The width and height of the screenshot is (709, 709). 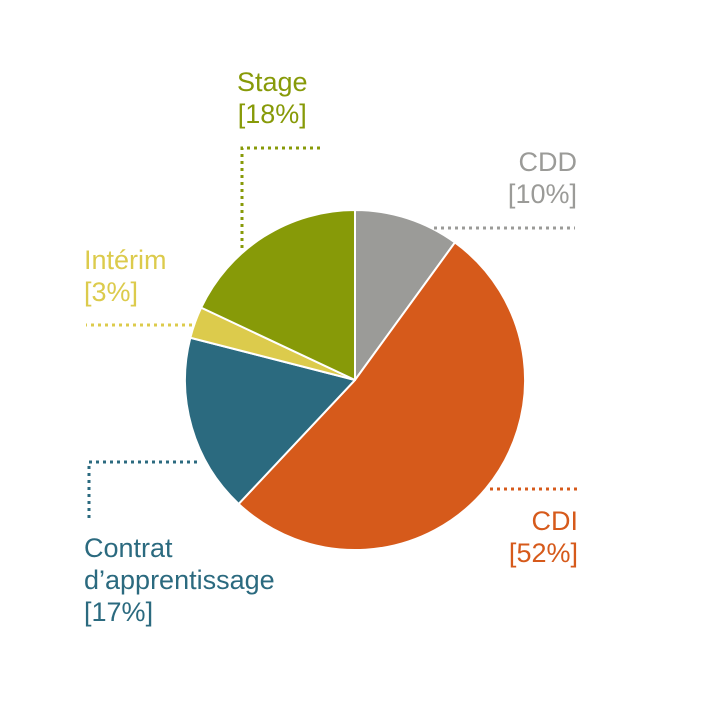 I want to click on slice-label-cdi: CDI 52%, so click(x=543, y=537).